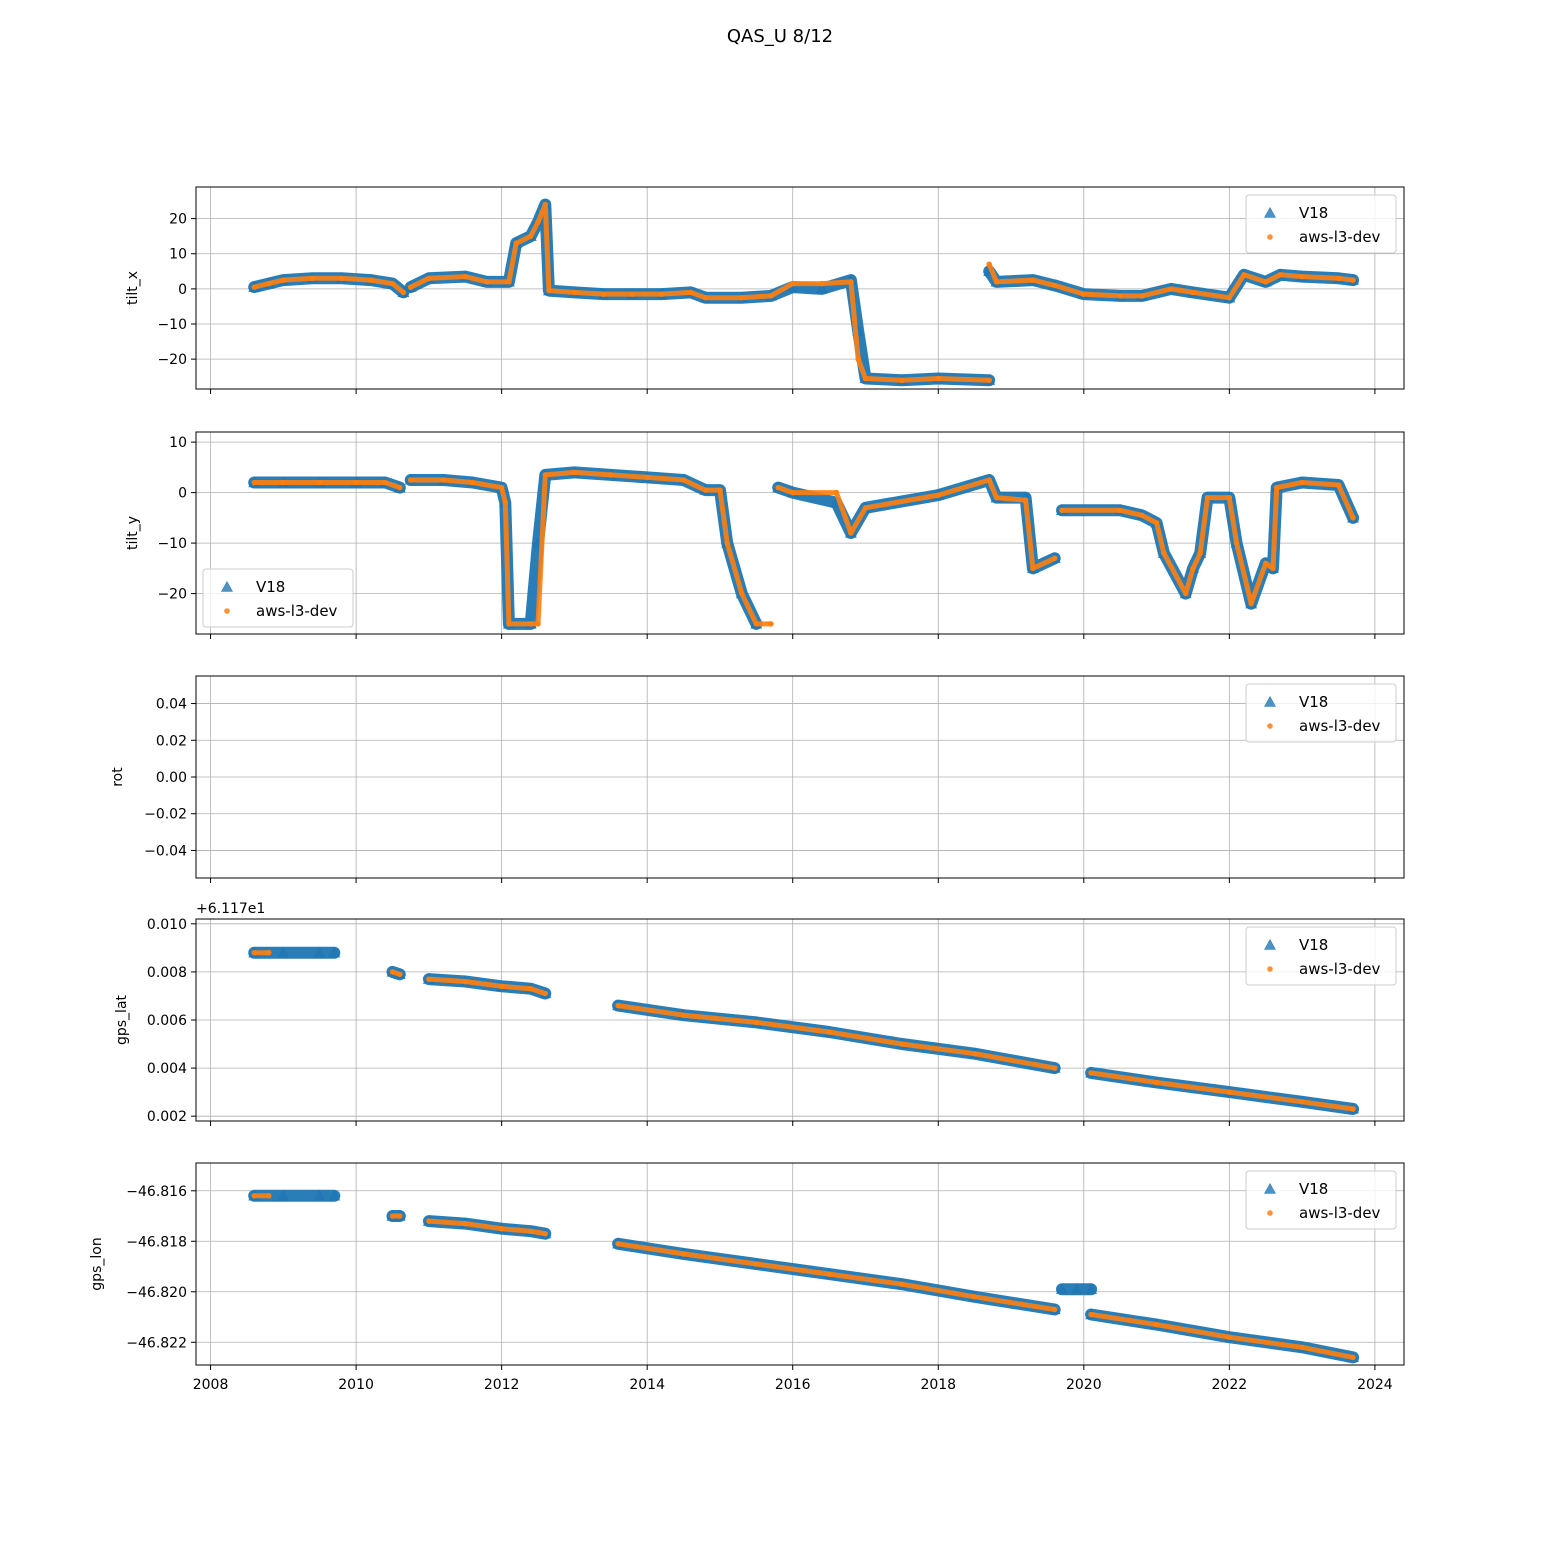 The width and height of the screenshot is (1560, 1564). I want to click on v18-point, so click(319, 952).